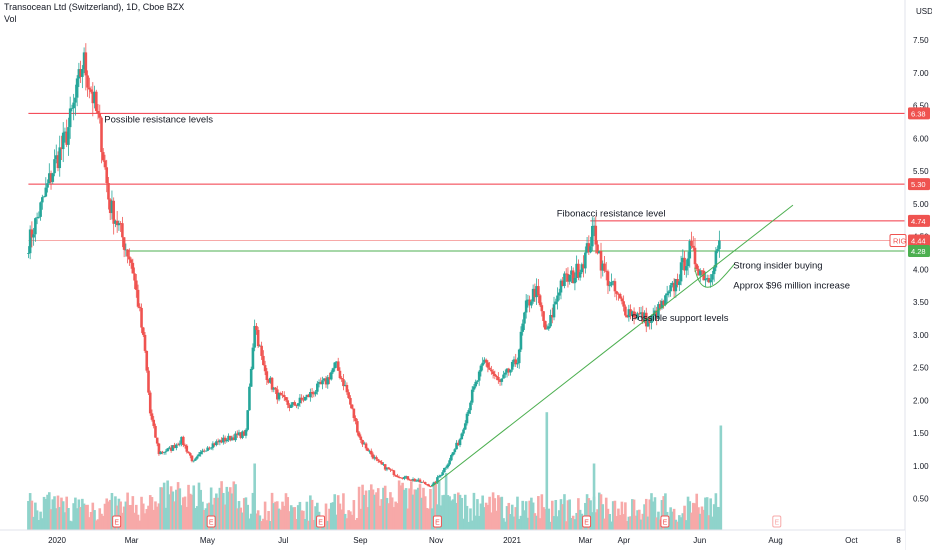 The height and width of the screenshot is (550, 932). What do you see at coordinates (791, 285) in the screenshot?
I see `annotation-text: Approx $96 million increase` at bounding box center [791, 285].